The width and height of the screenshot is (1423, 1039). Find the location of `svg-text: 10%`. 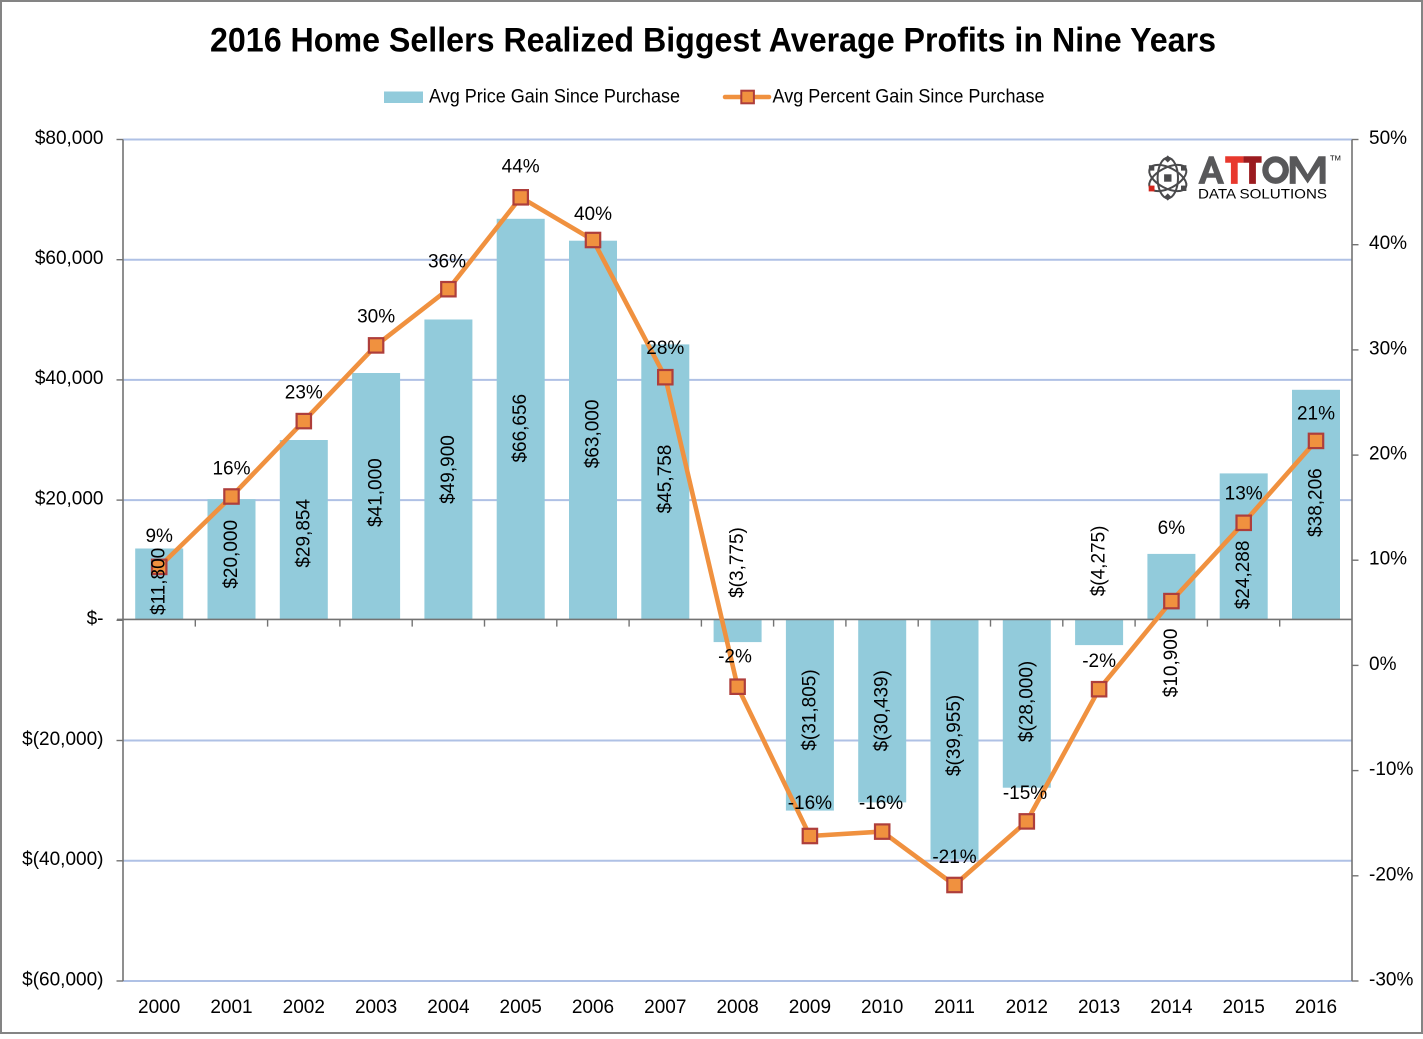

svg-text: 10% is located at coordinates (1388, 559).